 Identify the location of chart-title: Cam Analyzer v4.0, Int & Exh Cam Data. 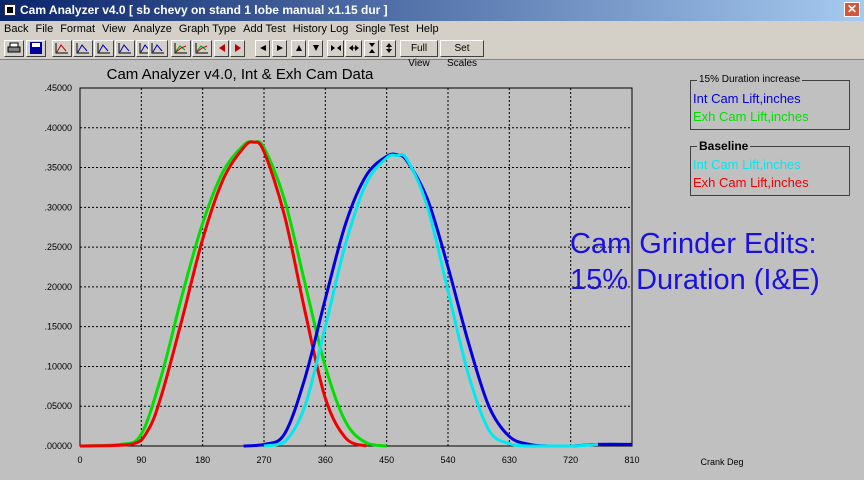
(240, 74).